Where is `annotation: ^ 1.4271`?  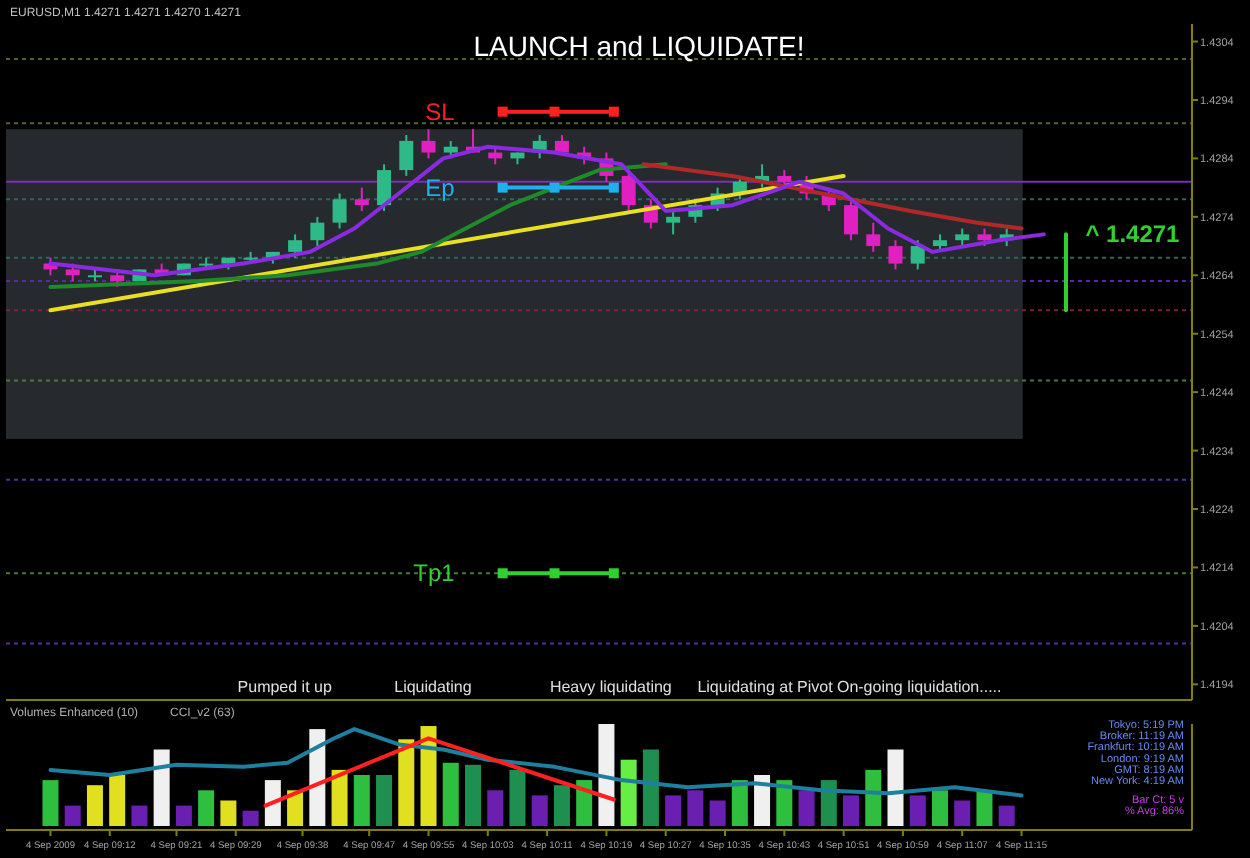
annotation: ^ 1.4271 is located at coordinates (1133, 234).